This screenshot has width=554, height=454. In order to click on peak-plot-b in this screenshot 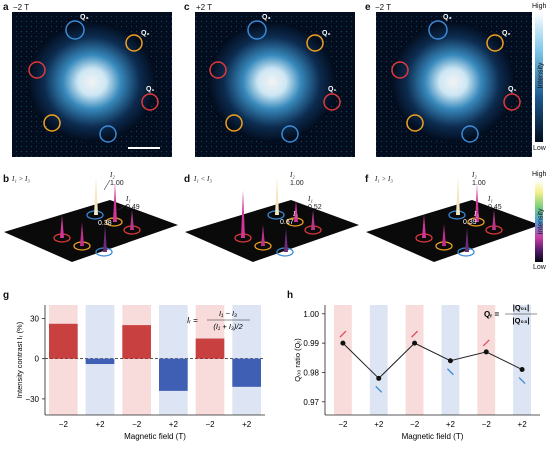, I will do `click(91, 219)`.